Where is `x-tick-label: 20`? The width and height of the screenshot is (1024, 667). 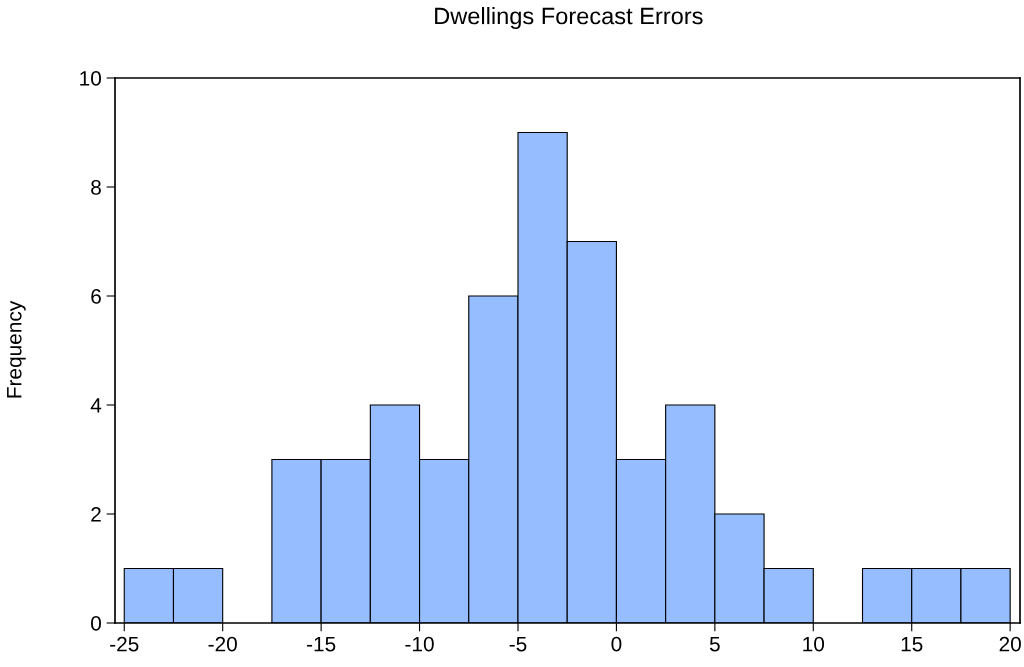 x-tick-label: 20 is located at coordinates (1010, 644).